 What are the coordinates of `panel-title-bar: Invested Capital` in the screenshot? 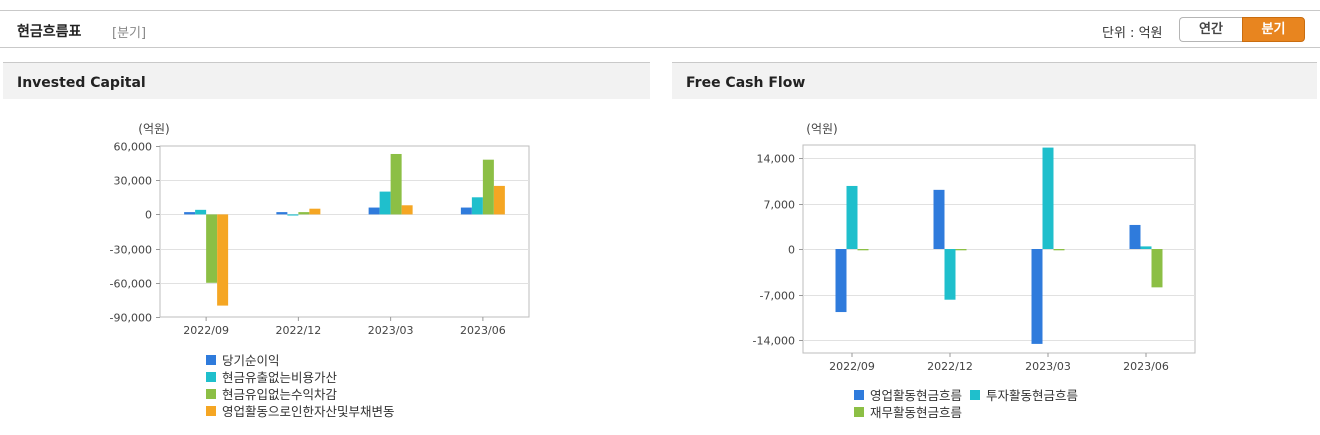 It's located at (326, 80).